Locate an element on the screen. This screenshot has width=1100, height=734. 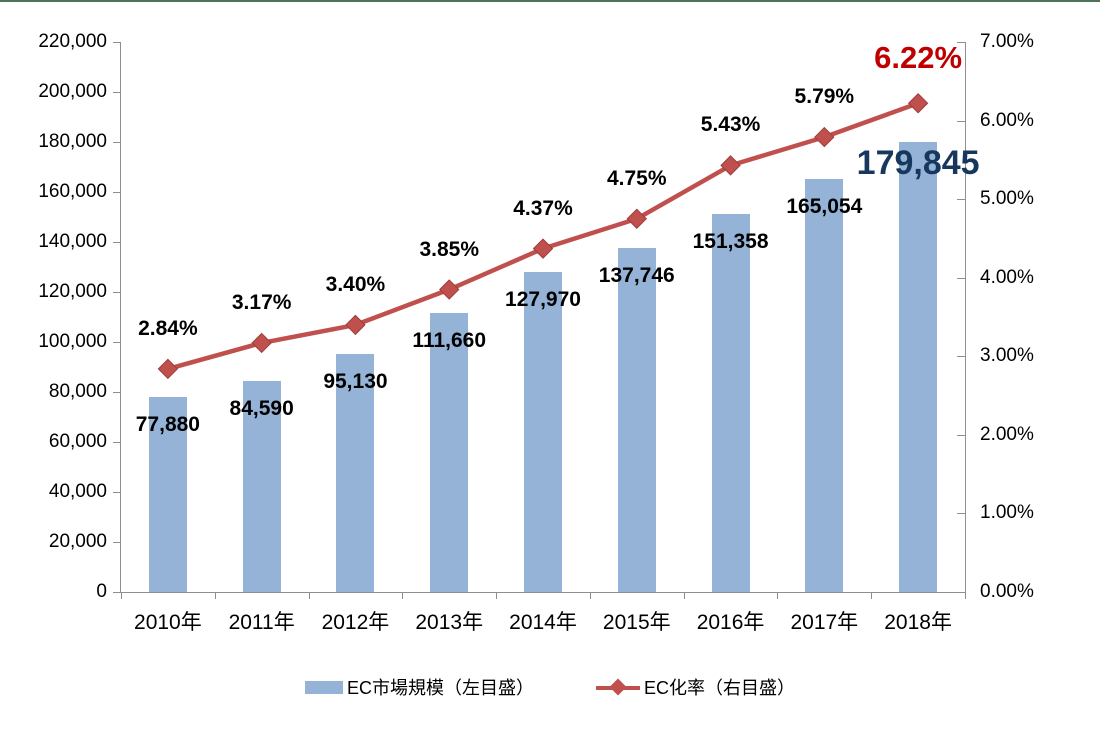
bar-value-label: 77,880 is located at coordinates (167, 425).